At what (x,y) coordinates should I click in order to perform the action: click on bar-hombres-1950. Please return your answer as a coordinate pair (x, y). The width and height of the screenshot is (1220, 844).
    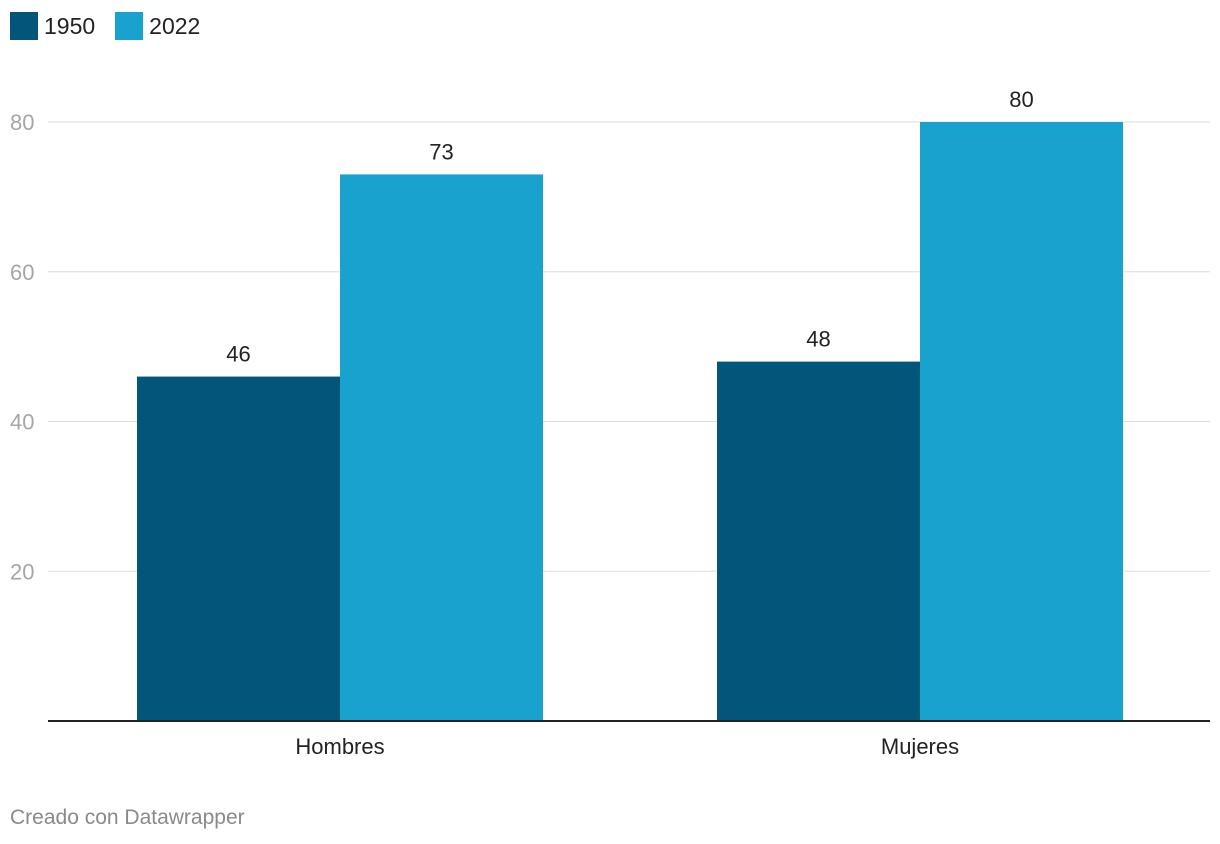
    Looking at the image, I should click on (238, 548).